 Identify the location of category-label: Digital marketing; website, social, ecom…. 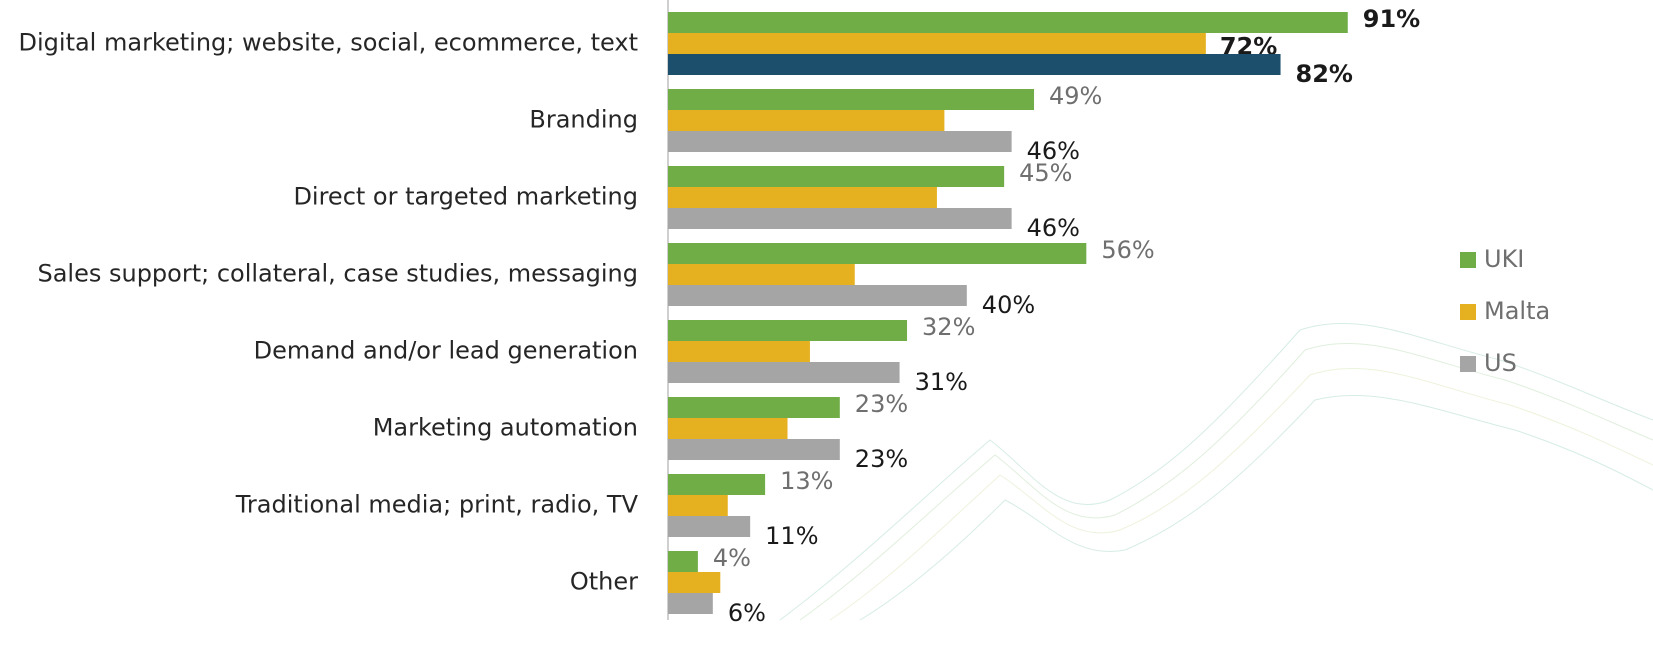
(328, 43).